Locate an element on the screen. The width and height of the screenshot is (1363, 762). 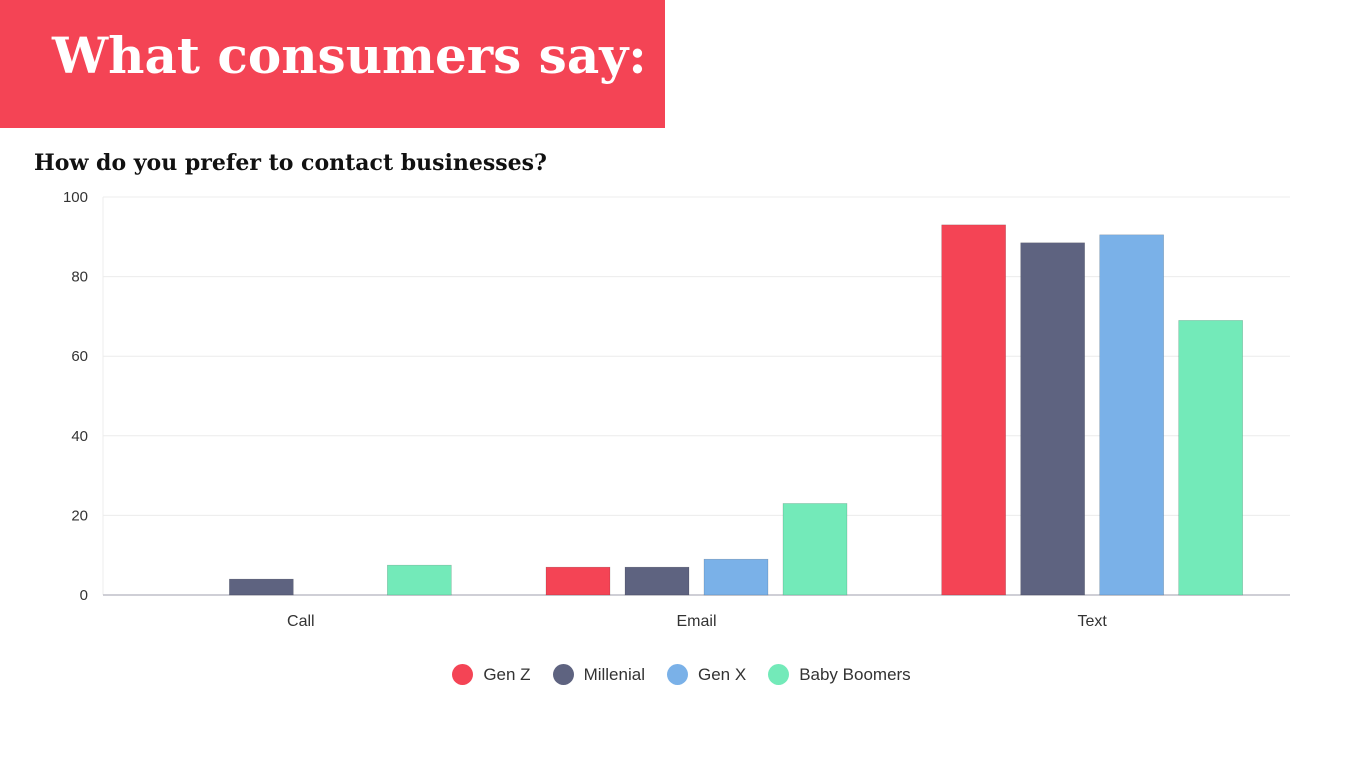
bar-text-millenial is located at coordinates (1052, 419).